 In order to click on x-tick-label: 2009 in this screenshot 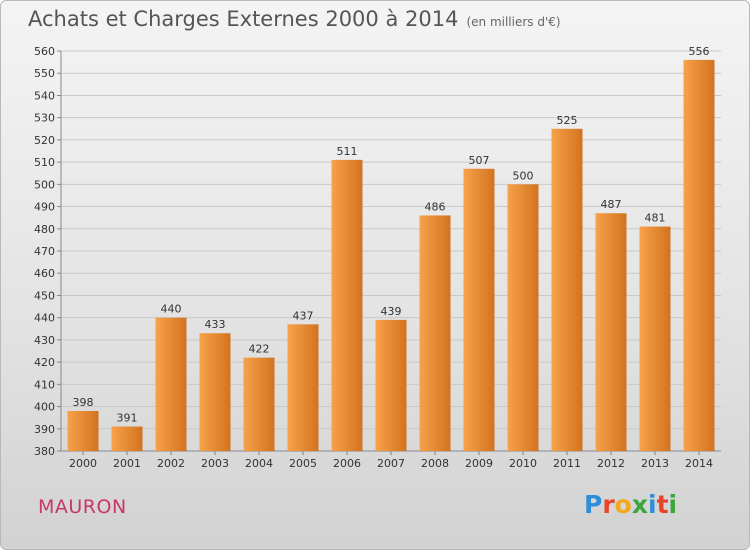, I will do `click(479, 463)`.